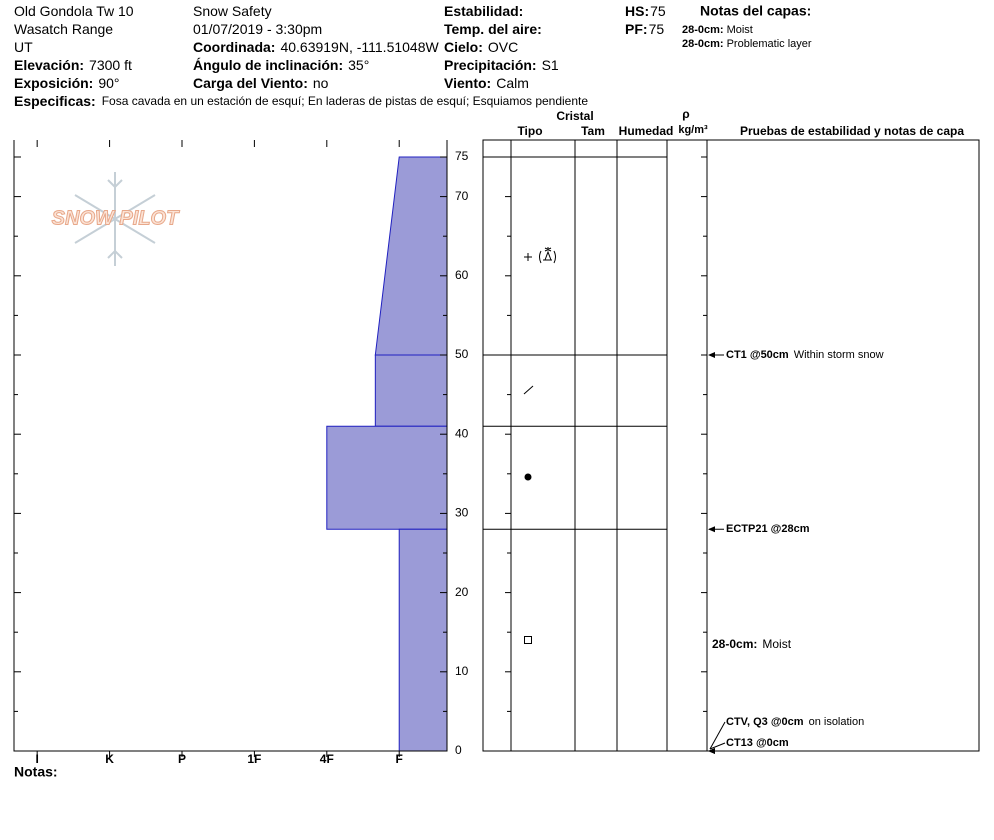 This screenshot has height=840, width=994. Describe the element at coordinates (574, 116) in the screenshot. I see `table-header: Cristal` at that location.